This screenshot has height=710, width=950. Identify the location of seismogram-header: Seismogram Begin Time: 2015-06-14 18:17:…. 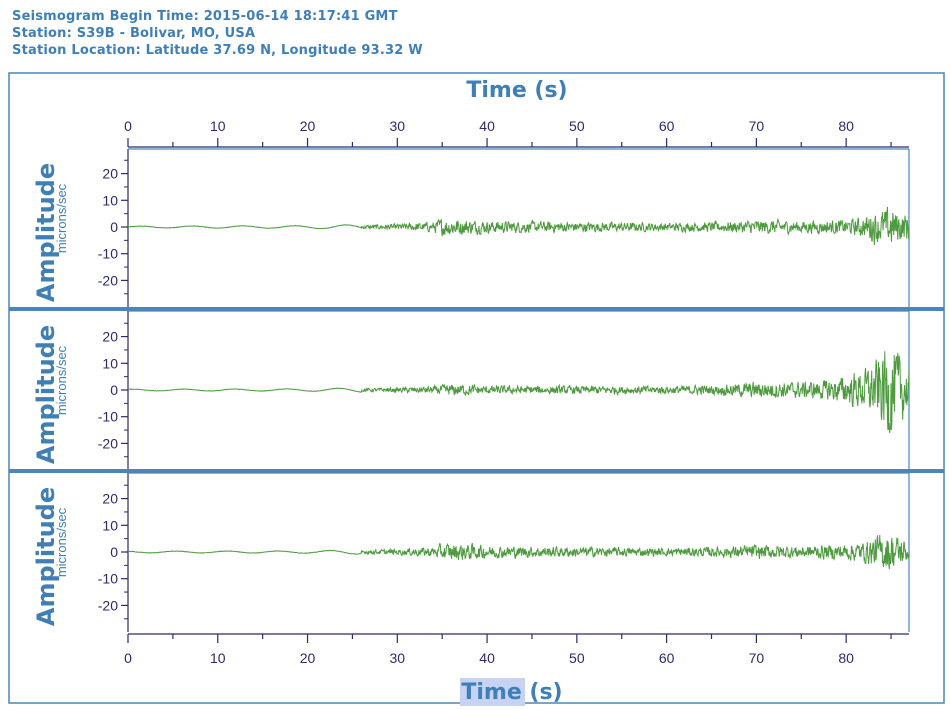
(217, 33).